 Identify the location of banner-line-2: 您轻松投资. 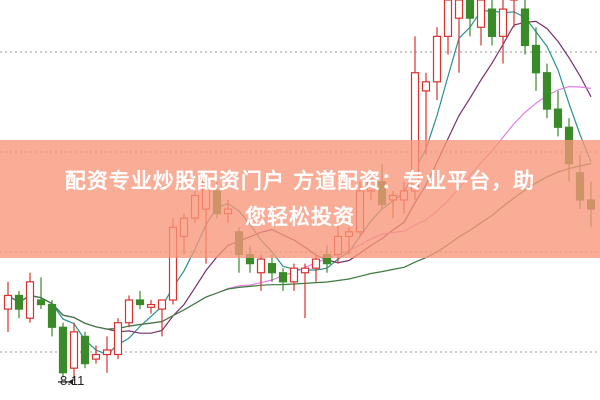
(300, 217).